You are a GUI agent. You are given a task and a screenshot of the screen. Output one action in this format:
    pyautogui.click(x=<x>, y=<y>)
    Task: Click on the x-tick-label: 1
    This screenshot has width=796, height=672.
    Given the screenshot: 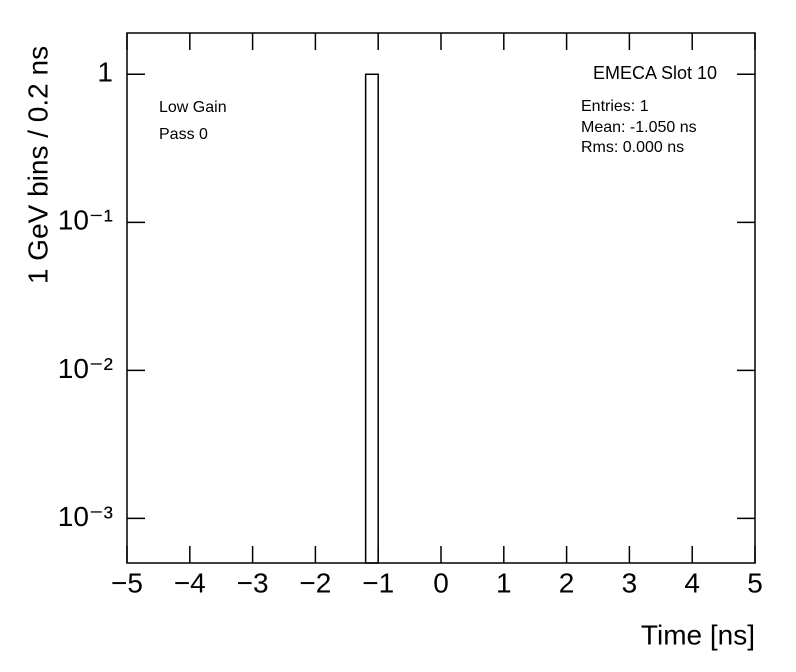 What is the action you would take?
    pyautogui.click(x=504, y=582)
    